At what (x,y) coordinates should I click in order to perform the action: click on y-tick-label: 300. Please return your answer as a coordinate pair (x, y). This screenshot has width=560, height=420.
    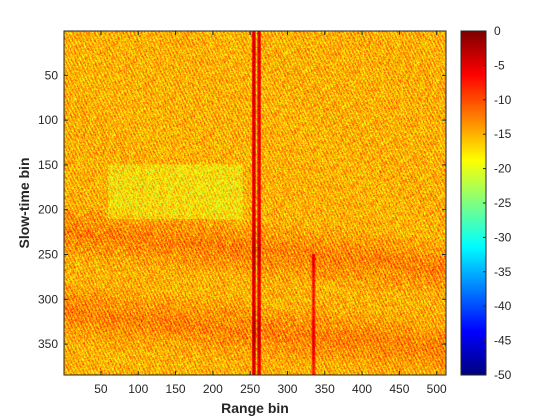
    Looking at the image, I should click on (48, 299).